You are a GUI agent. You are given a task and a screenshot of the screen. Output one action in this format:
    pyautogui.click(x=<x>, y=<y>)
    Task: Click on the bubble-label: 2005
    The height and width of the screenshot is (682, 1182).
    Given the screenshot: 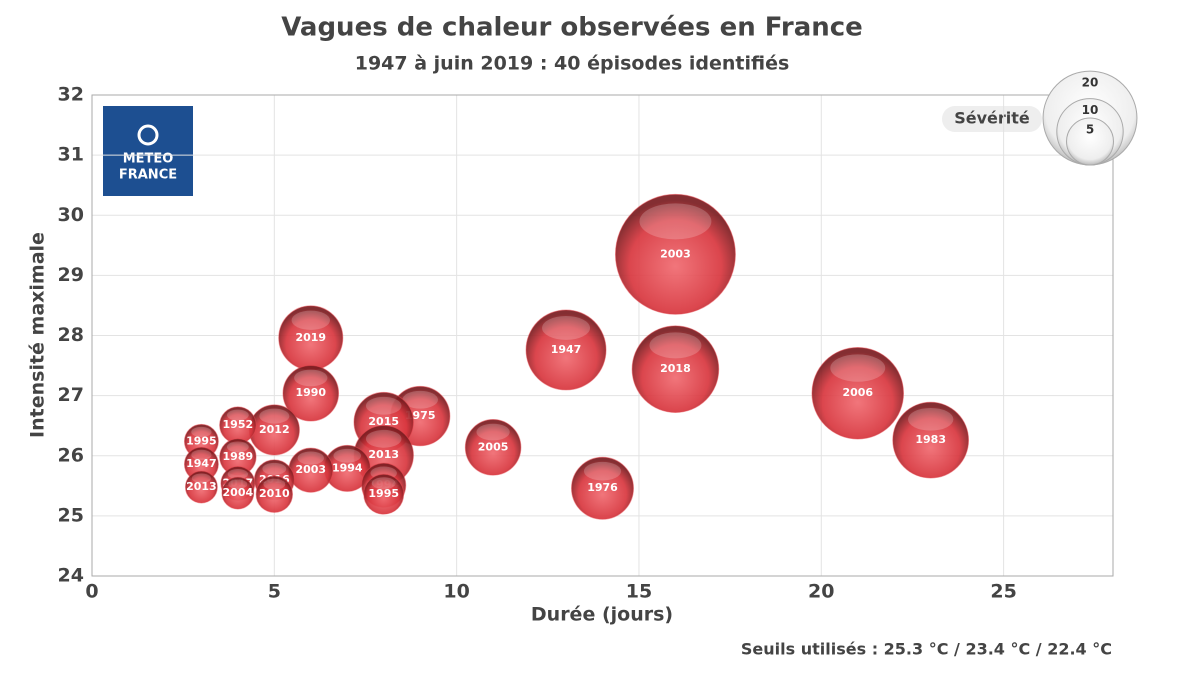 What is the action you would take?
    pyautogui.click(x=493, y=446)
    